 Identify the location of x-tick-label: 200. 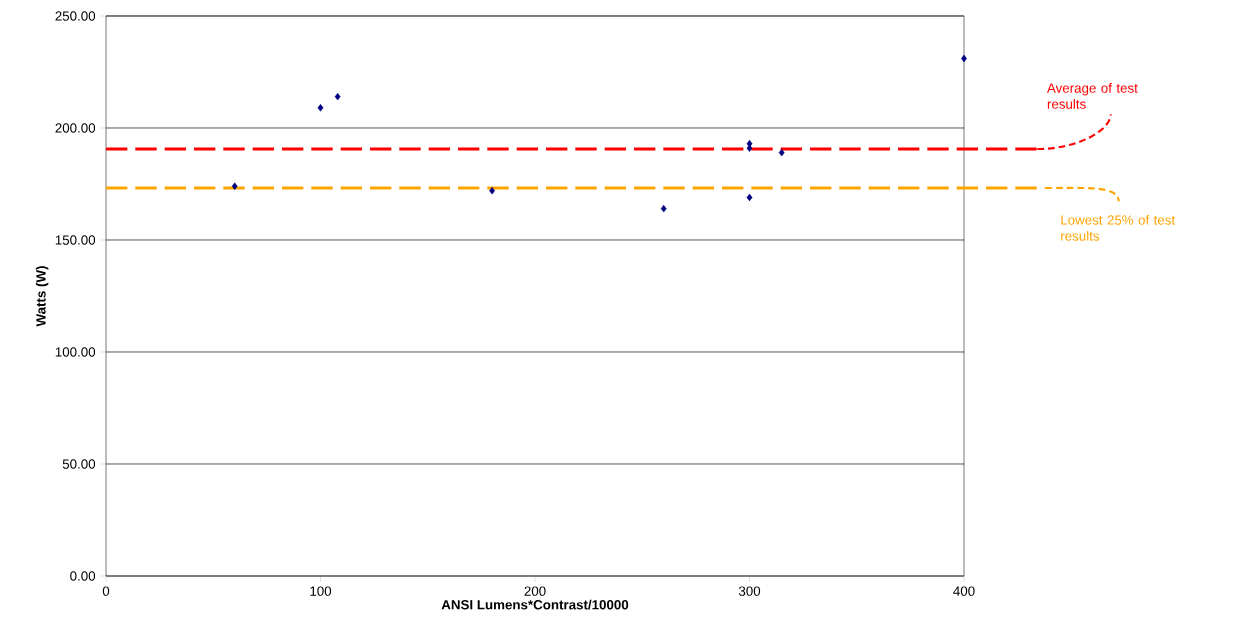
(535, 591).